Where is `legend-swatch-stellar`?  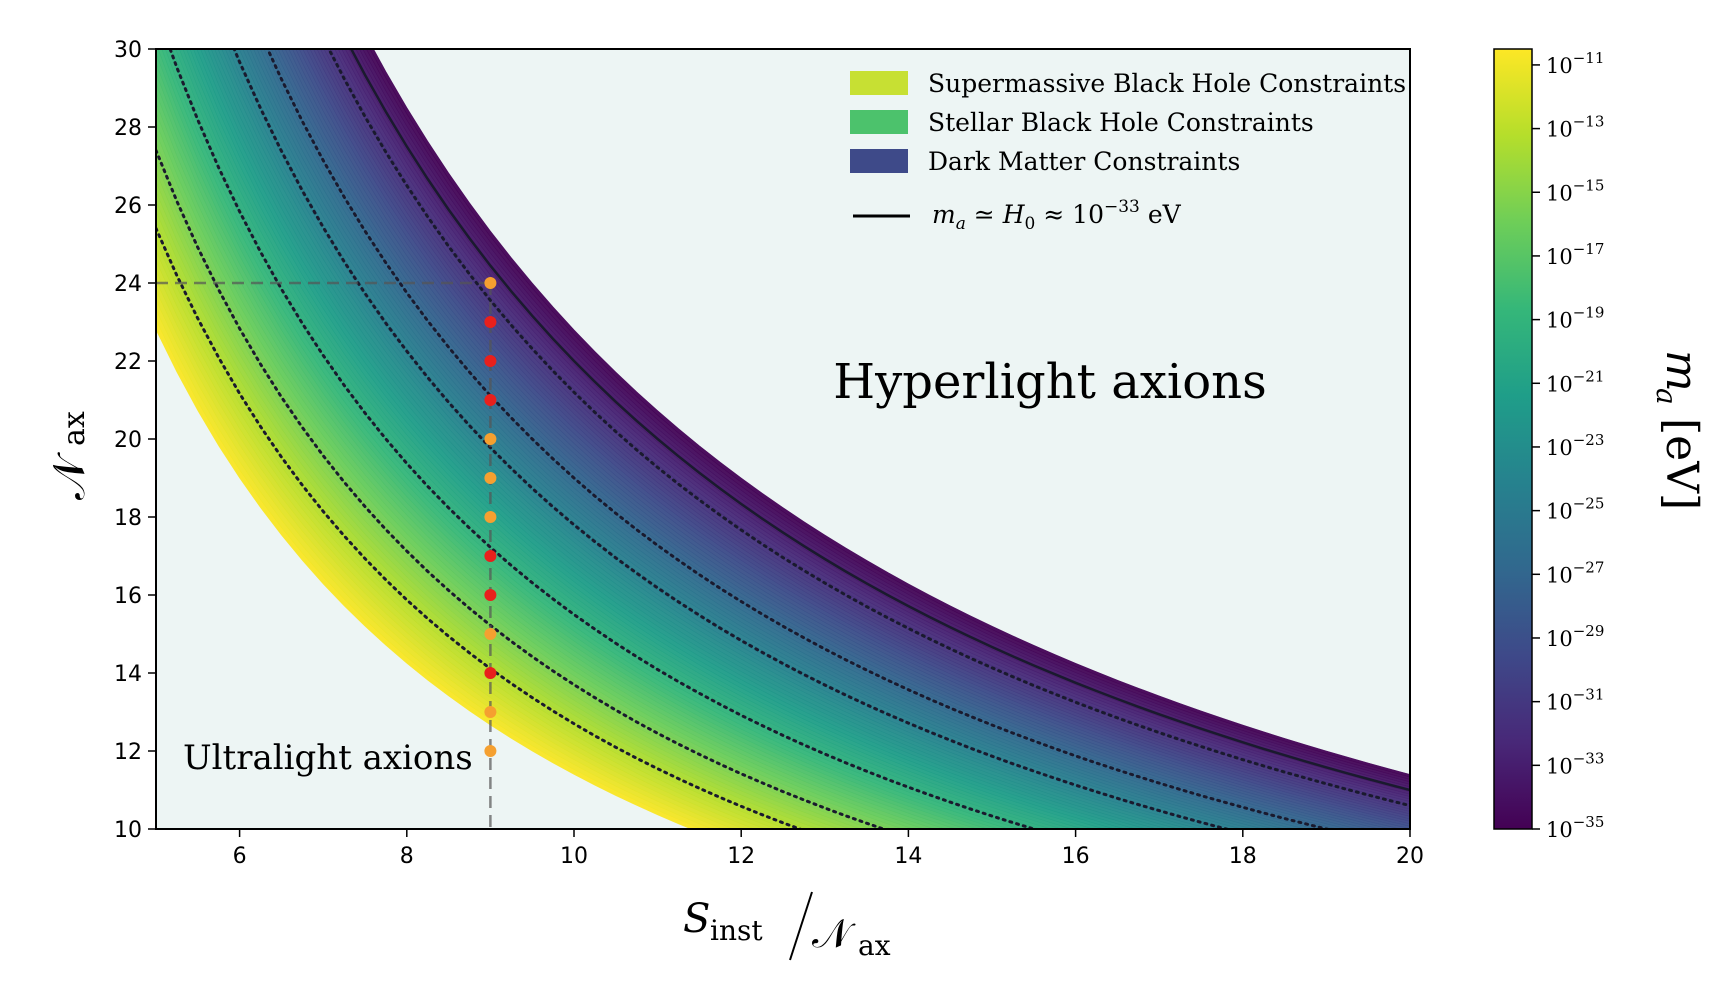 legend-swatch-stellar is located at coordinates (879, 122).